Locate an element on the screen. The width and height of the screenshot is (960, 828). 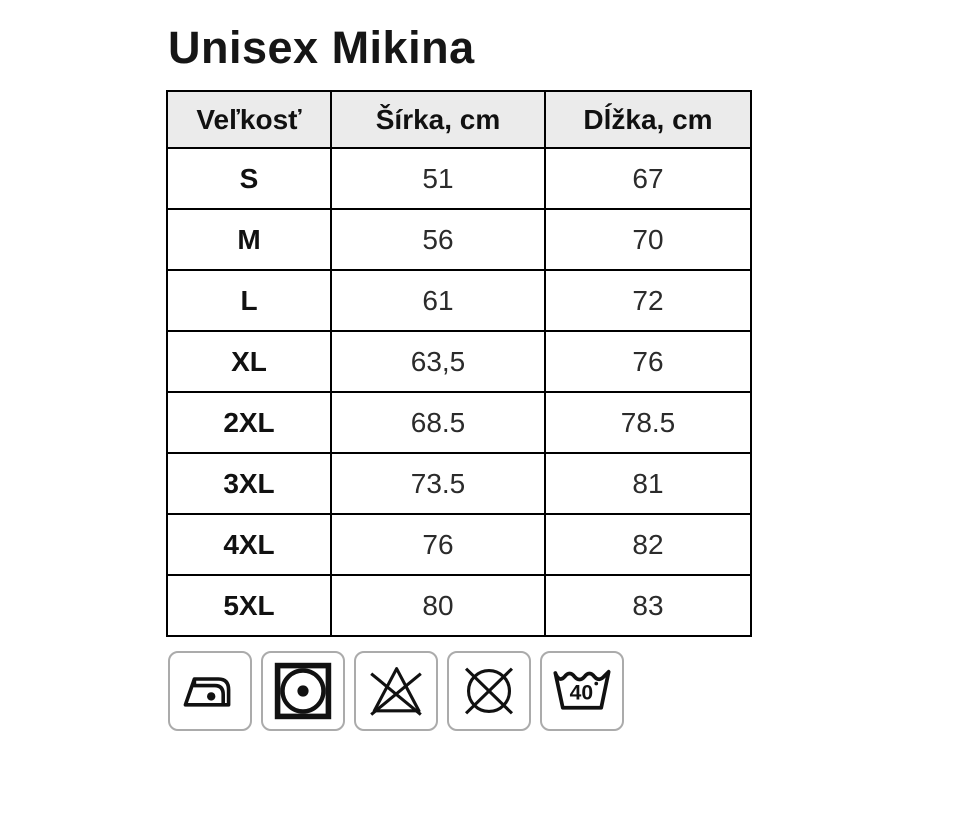
size-label: XL is located at coordinates (249, 361).